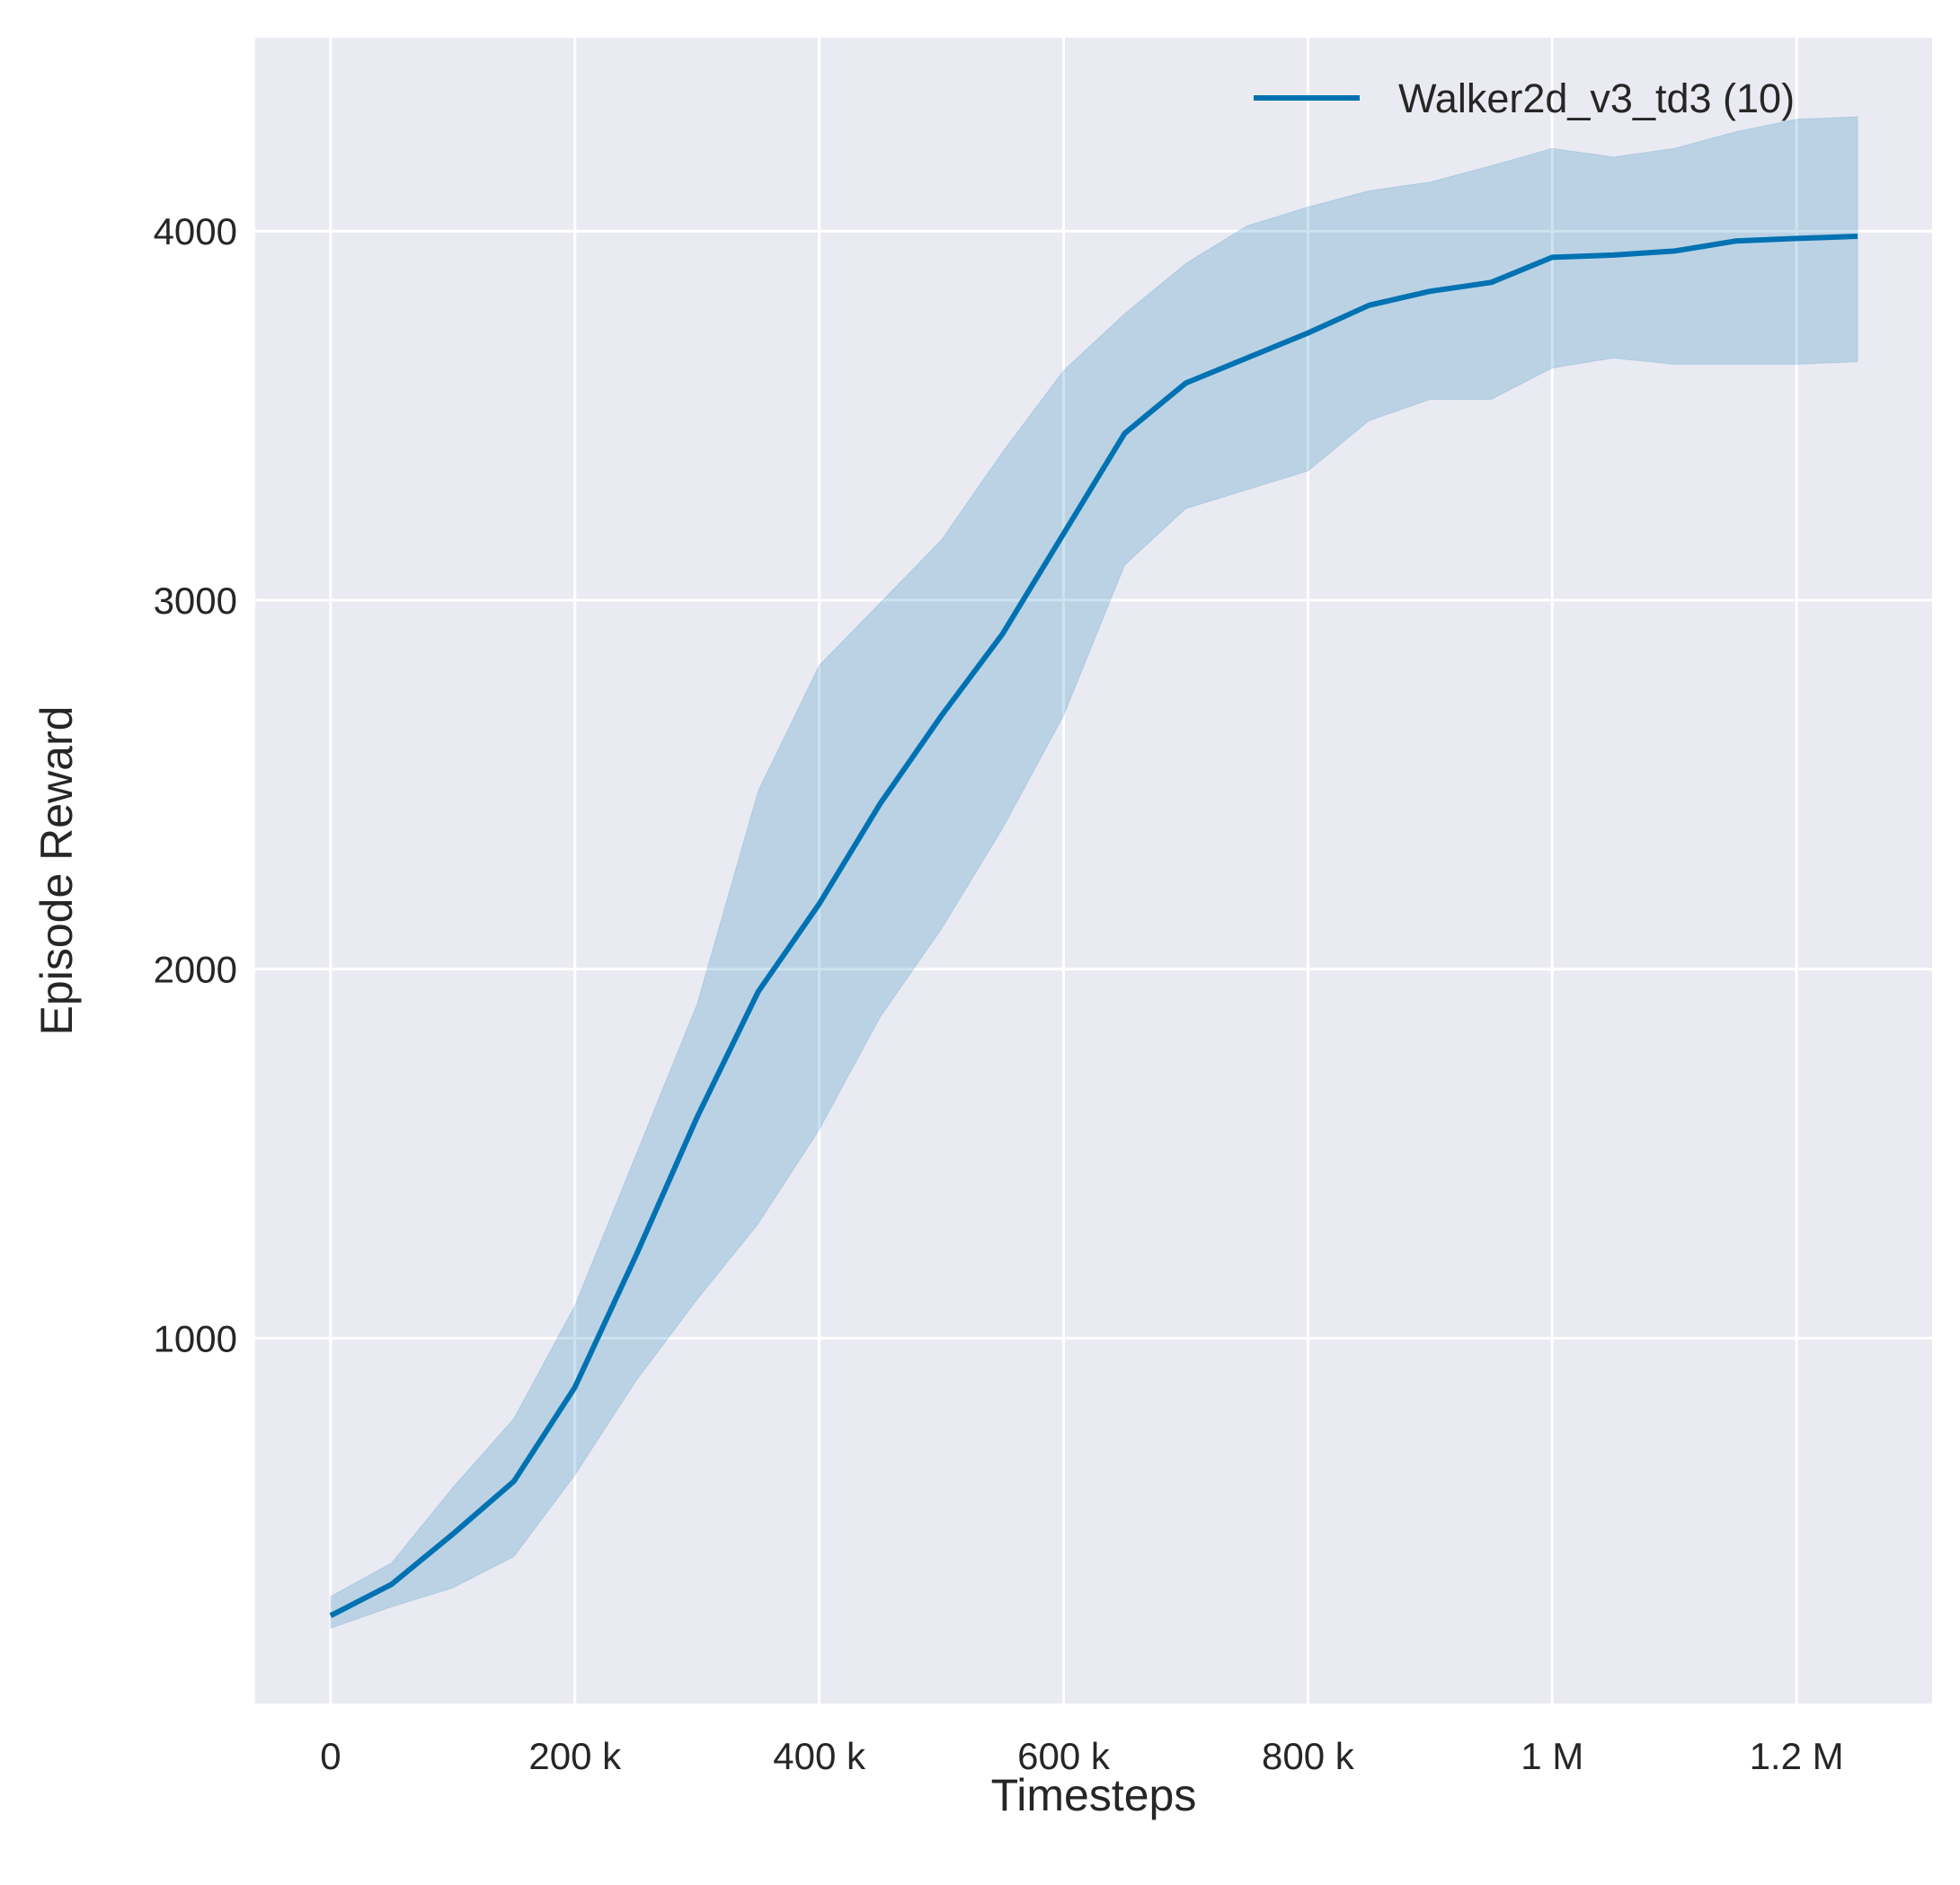 The width and height of the screenshot is (1960, 1885). Describe the element at coordinates (196, 1338) in the screenshot. I see `y-tick-label: 1000` at that location.